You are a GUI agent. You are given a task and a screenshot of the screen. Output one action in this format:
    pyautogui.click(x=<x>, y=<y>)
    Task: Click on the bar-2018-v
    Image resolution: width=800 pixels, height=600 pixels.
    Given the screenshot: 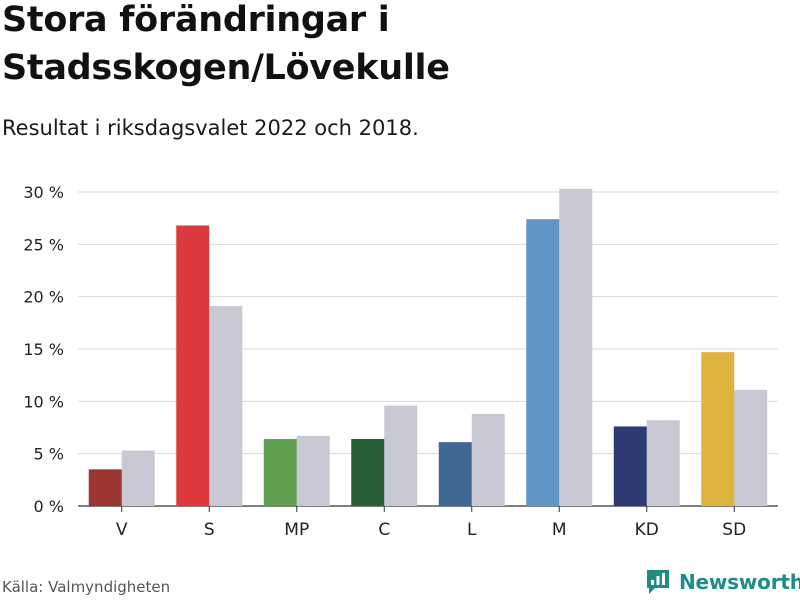 What is the action you would take?
    pyautogui.click(x=138, y=478)
    